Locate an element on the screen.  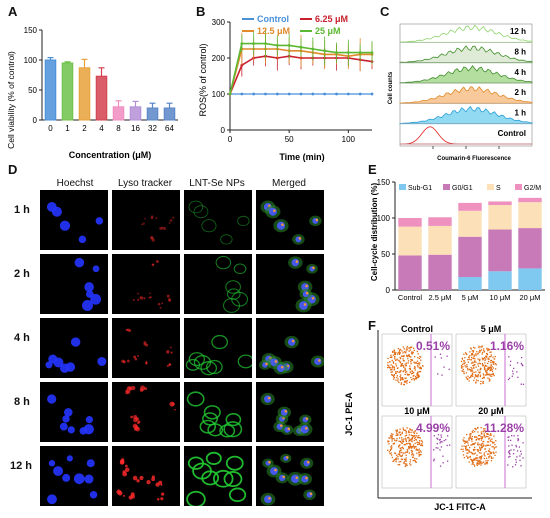
chart-e-xtick-label: 20 μM is located at coordinates (530, 297).